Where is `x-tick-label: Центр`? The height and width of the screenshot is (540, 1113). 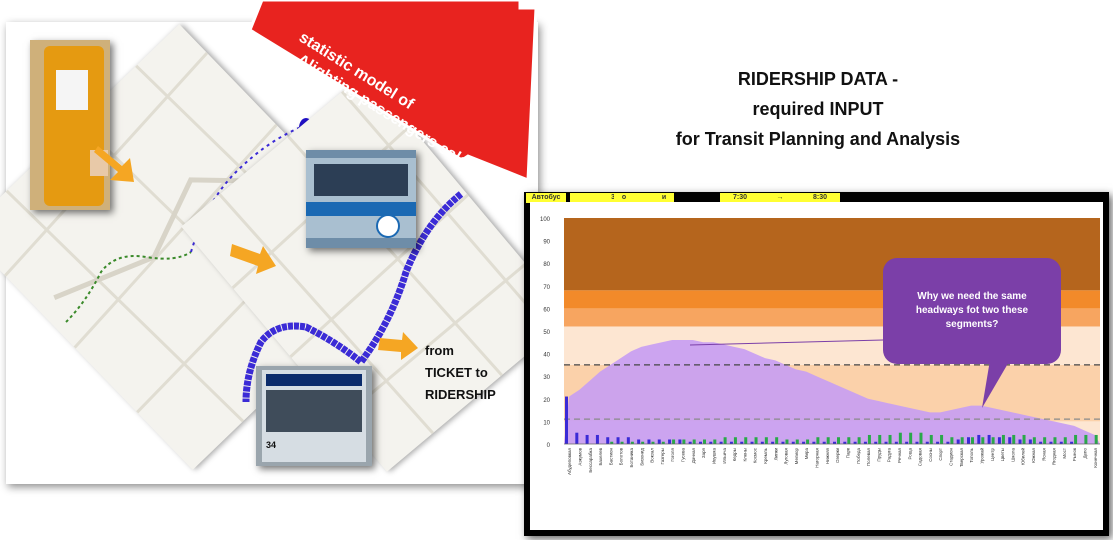 x-tick-label: Центр is located at coordinates (992, 454).